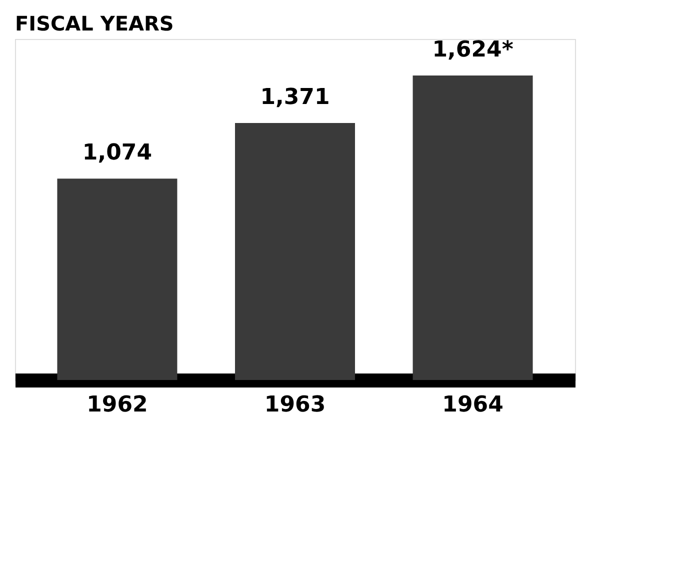 The width and height of the screenshot is (675, 567). I want to click on chart-title: FISCAL YEARS, so click(94, 24).